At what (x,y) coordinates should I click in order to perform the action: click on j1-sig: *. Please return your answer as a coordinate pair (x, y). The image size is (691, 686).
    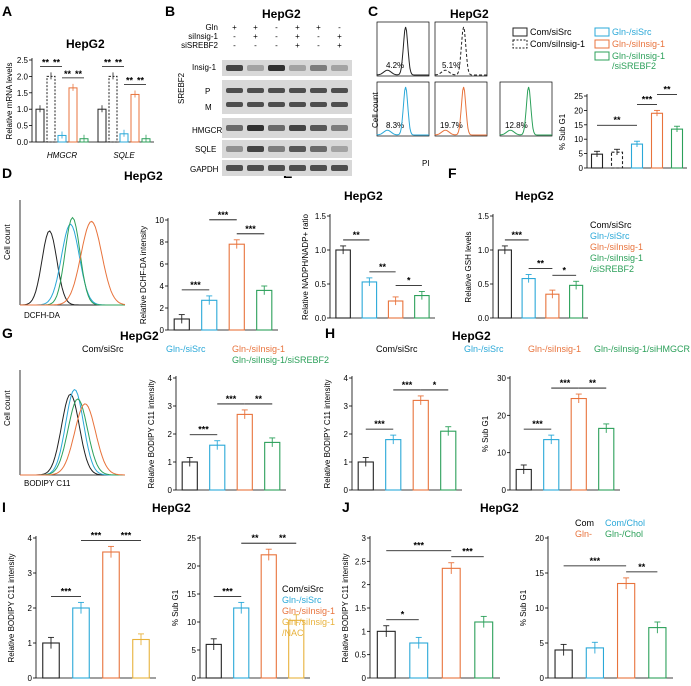
    Looking at the image, I should click on (403, 615).